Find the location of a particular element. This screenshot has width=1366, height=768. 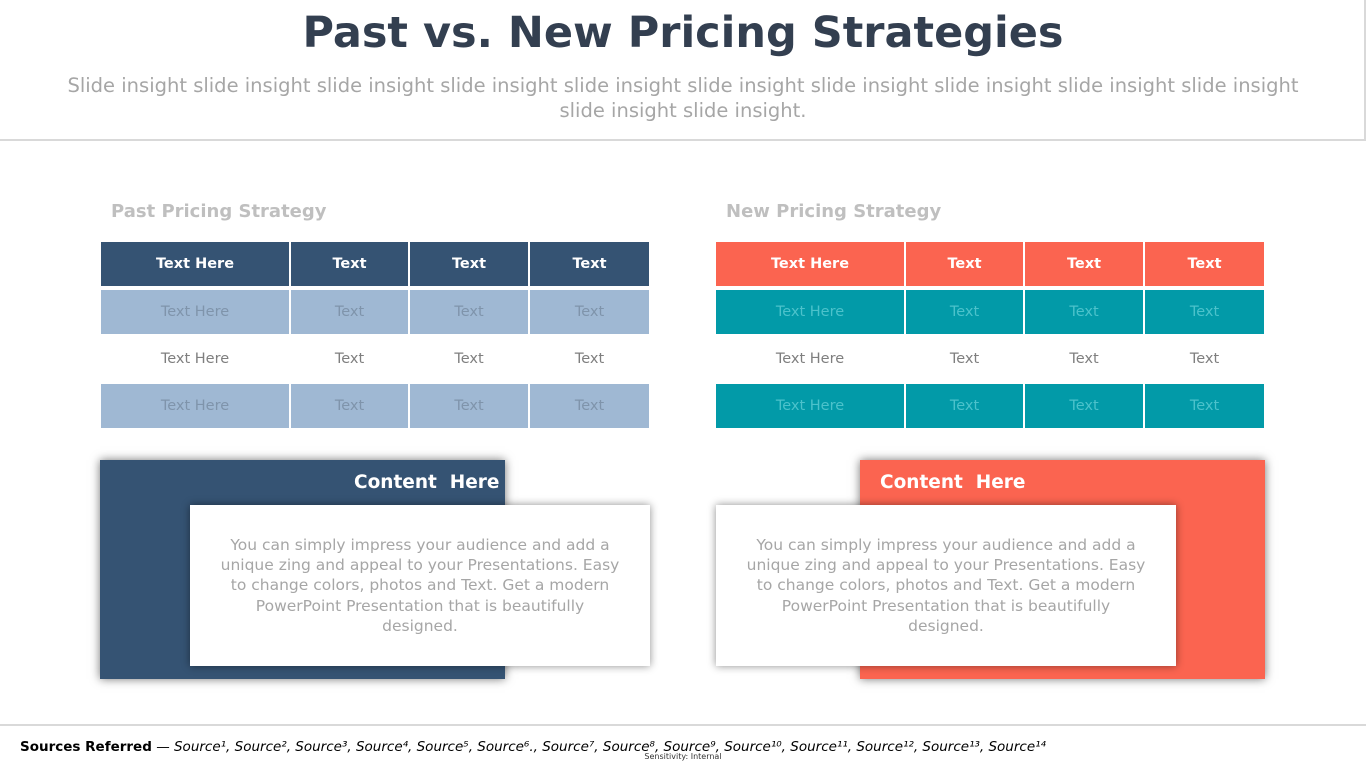

sources-label: Sources Referred is located at coordinates (86, 747).